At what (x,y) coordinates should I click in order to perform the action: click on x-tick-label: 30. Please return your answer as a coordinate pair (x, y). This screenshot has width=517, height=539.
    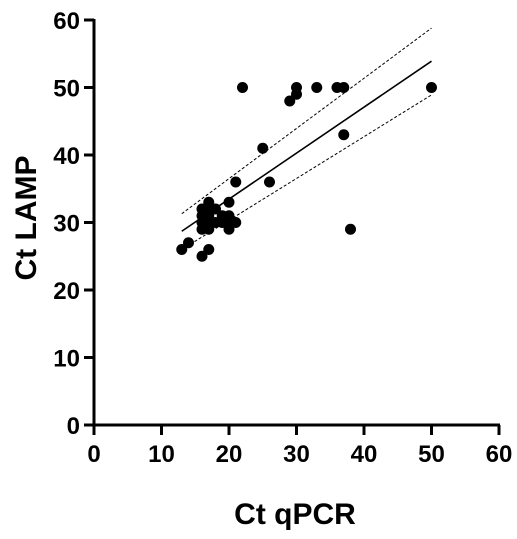
    Looking at the image, I should click on (296, 454).